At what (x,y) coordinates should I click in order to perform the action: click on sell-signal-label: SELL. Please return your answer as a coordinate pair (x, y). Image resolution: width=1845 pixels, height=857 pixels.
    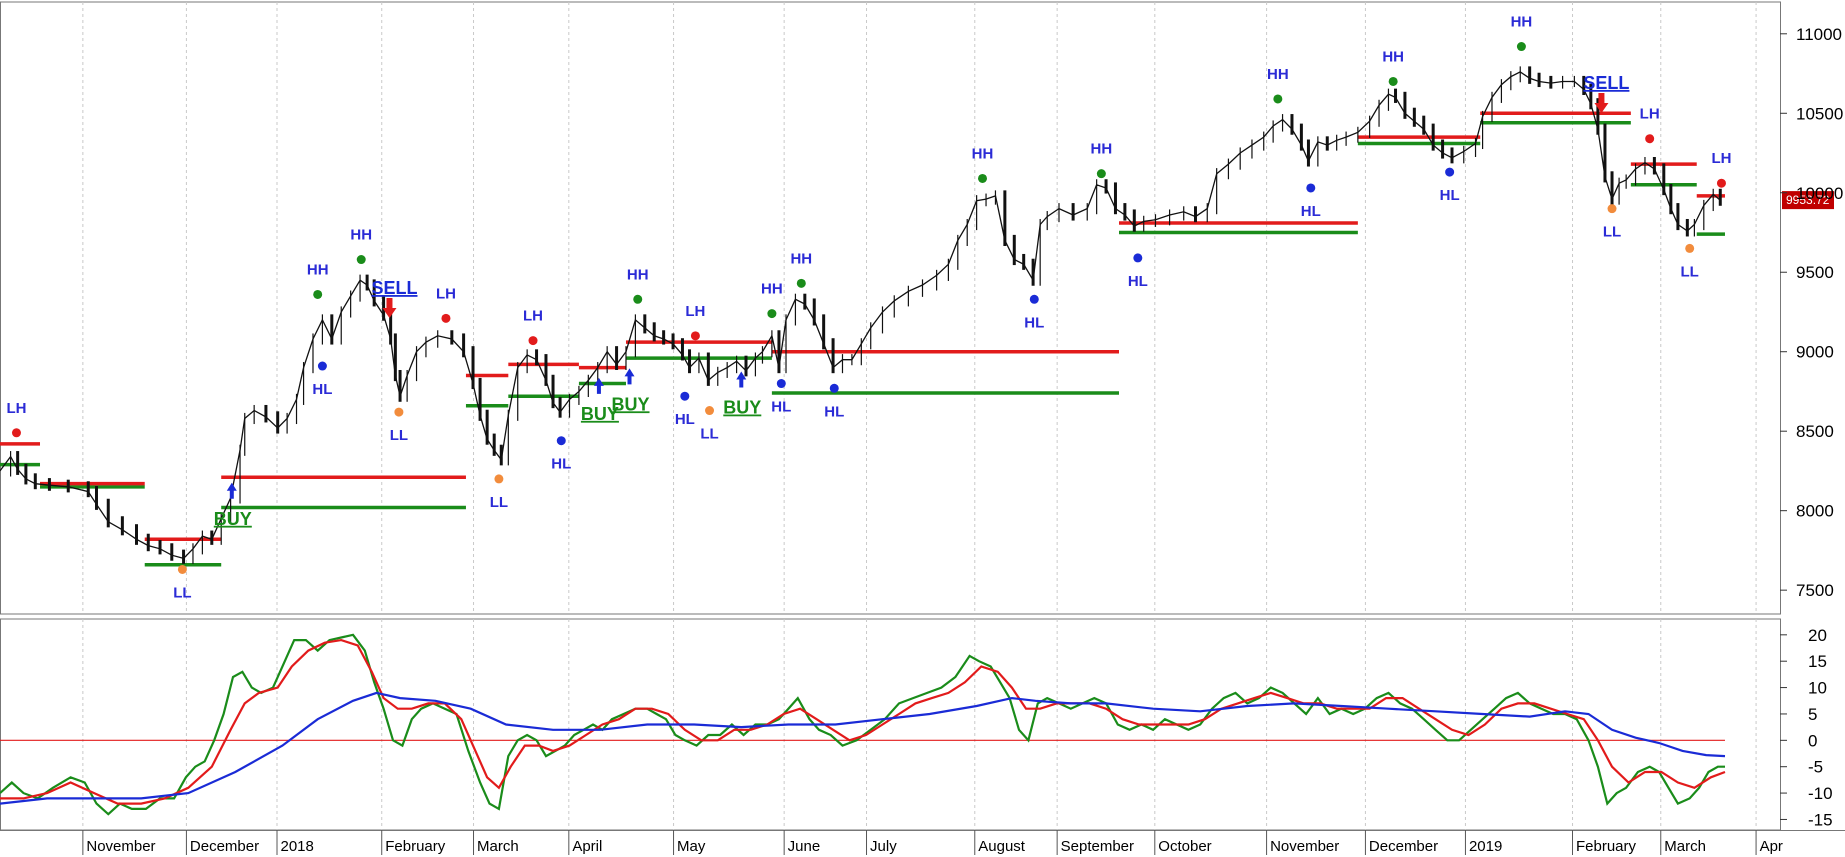
    Looking at the image, I should click on (394, 288).